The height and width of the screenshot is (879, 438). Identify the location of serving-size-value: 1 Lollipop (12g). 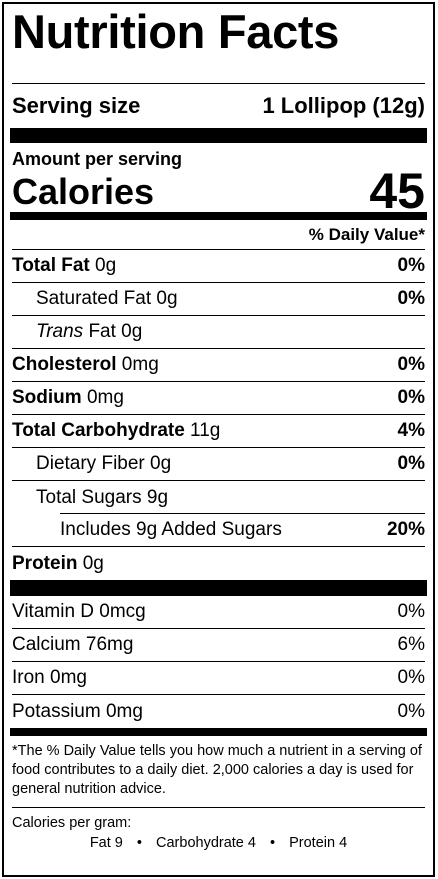
(343, 105).